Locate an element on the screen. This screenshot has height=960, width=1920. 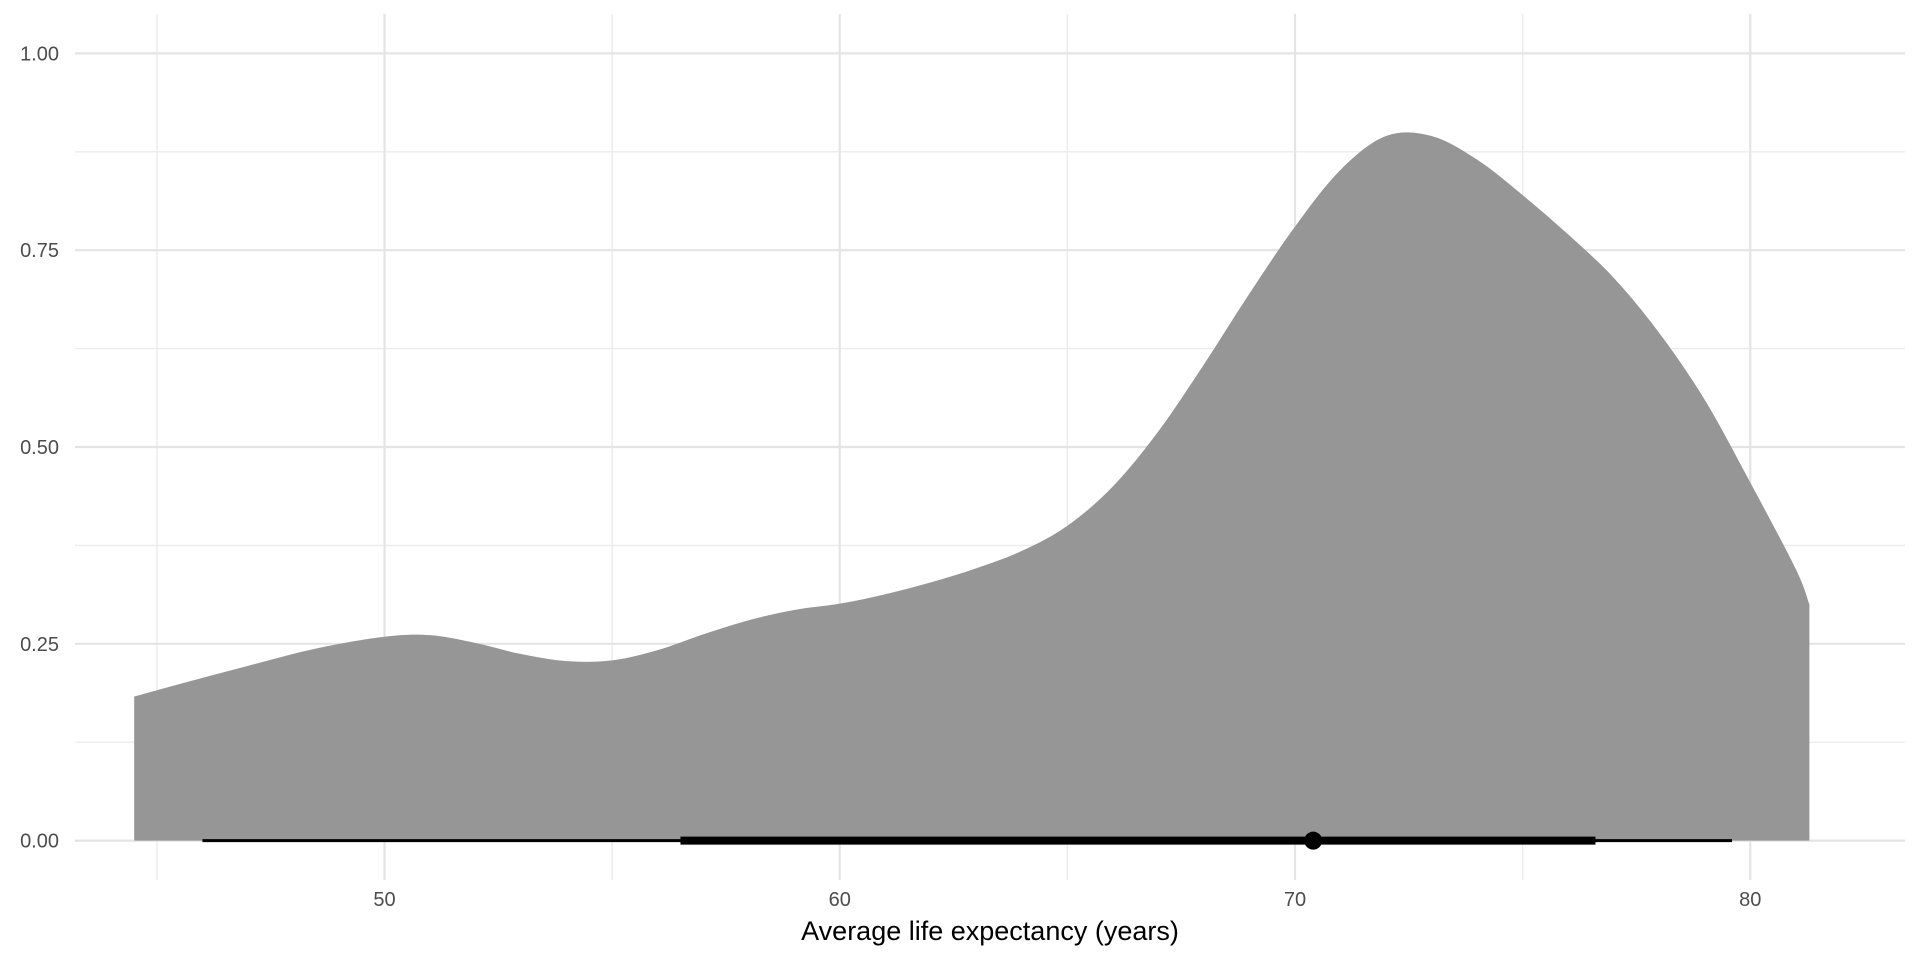
y-tick-label: 0.50 is located at coordinates (39, 448).